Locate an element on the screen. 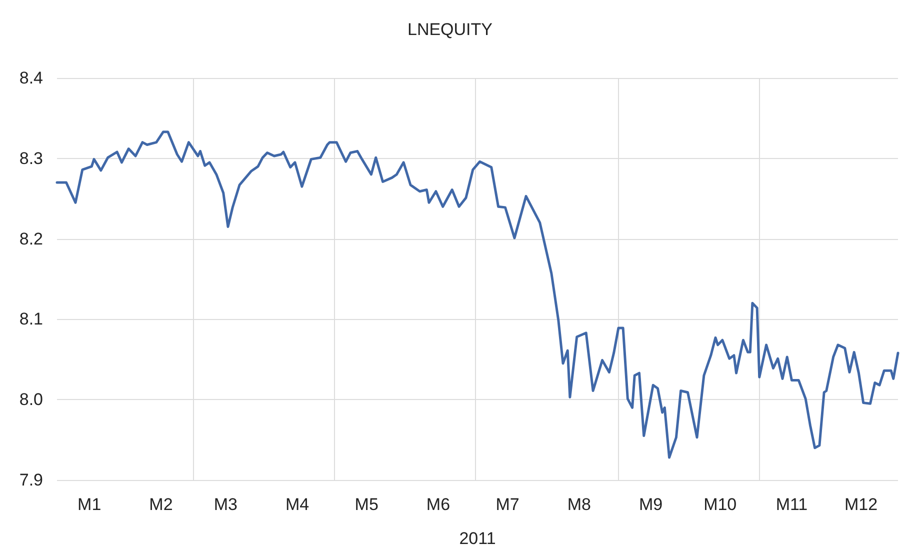 Image resolution: width=900 pixels, height=560 pixels. x-tick-label: M2 is located at coordinates (161, 504).